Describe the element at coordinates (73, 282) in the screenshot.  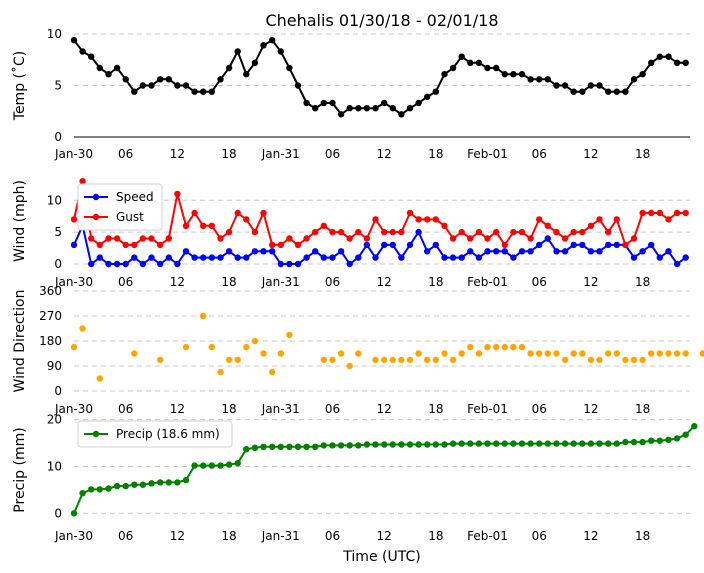
I see `wind-xtick-label: Jan-30` at that location.